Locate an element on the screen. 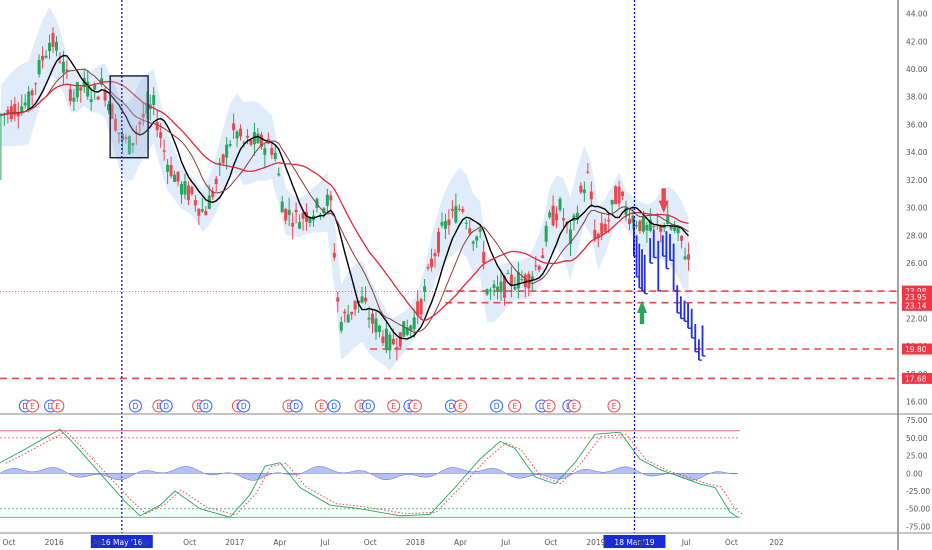 This screenshot has height=550, width=932. highlight-box is located at coordinates (129, 117).